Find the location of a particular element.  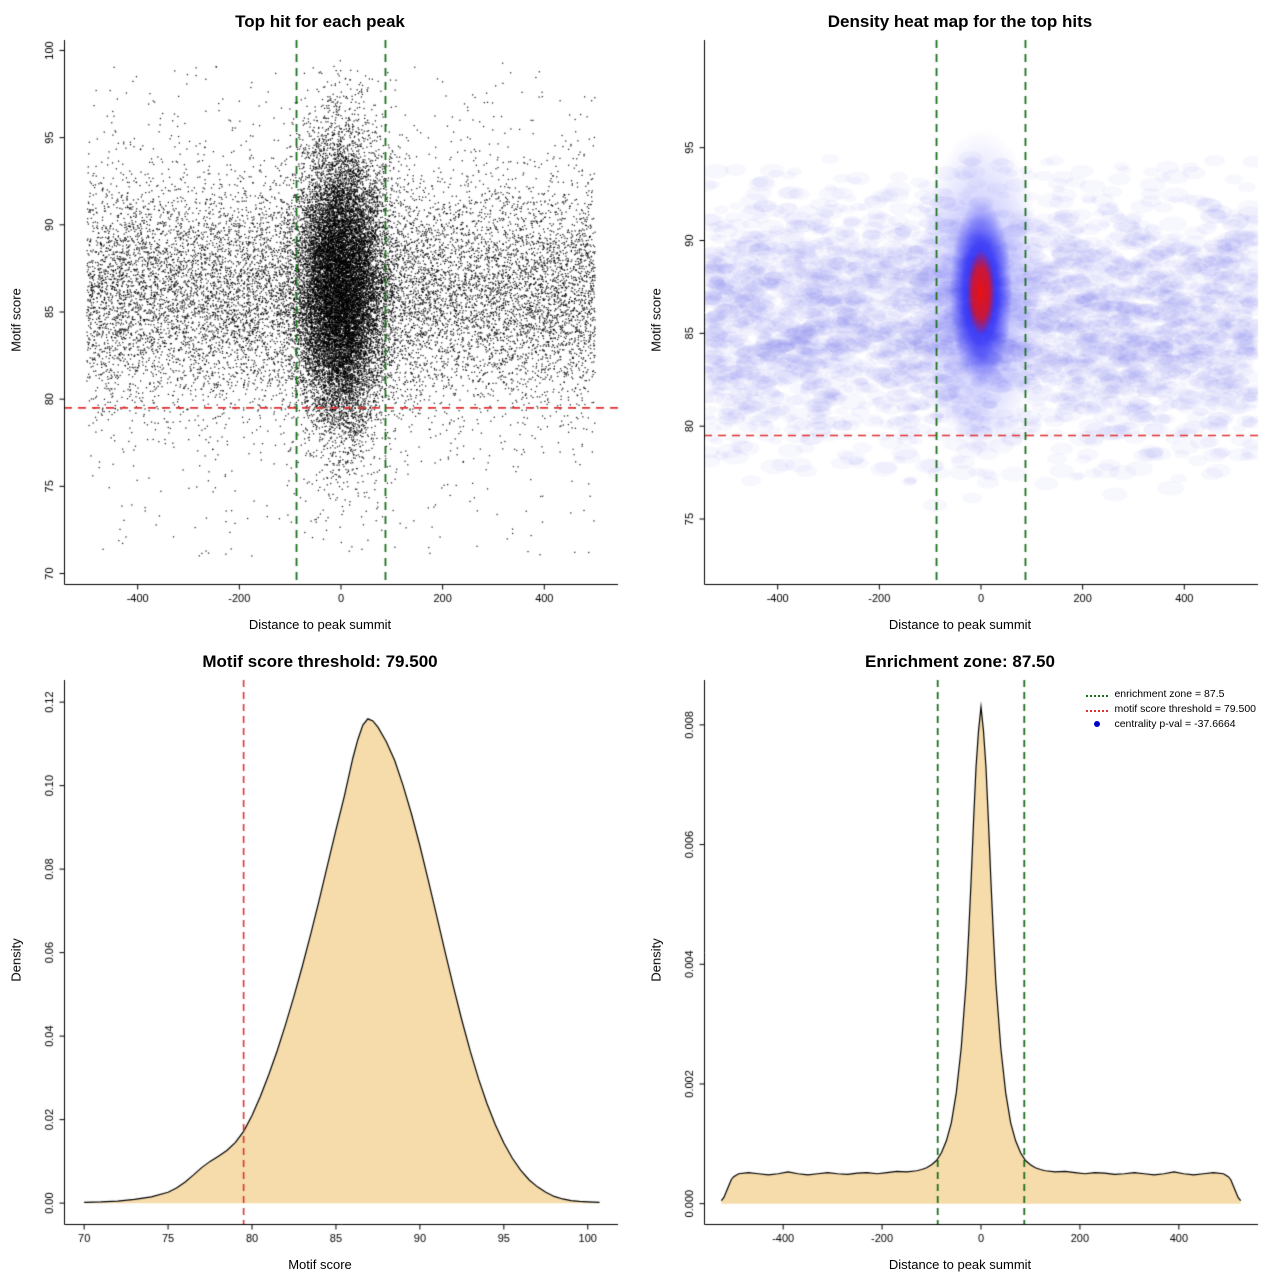

legend-item: motif score threshold = 79.500 is located at coordinates (1171, 709).